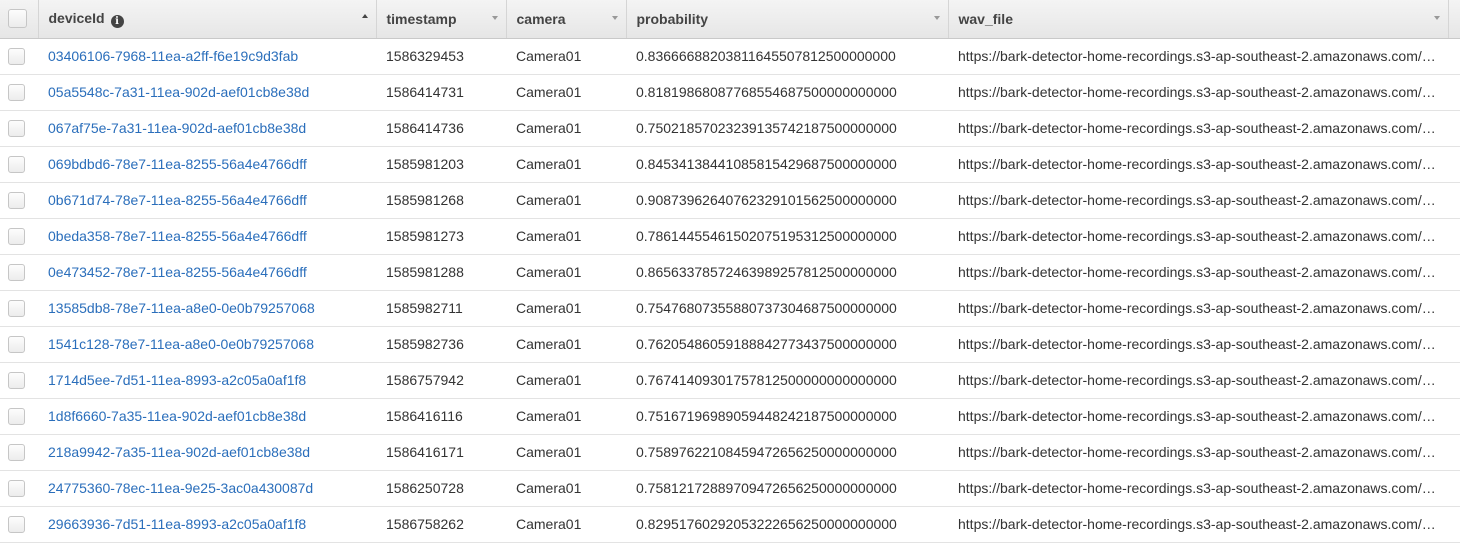 Image resolution: width=1460 pixels, height=543 pixels. I want to click on cell-deviceId: 218a9942-7a35-11ea-902d-aef01cb8e38d, so click(207, 452).